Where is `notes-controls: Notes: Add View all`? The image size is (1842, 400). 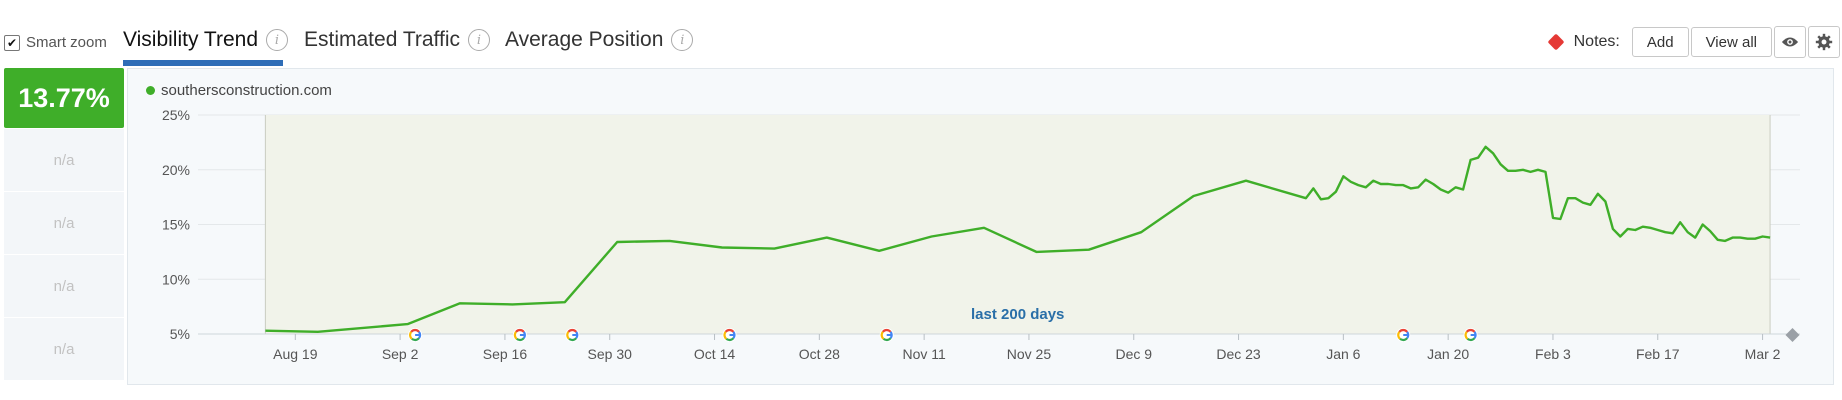 notes-controls: Notes: Add View all is located at coordinates (1694, 42).